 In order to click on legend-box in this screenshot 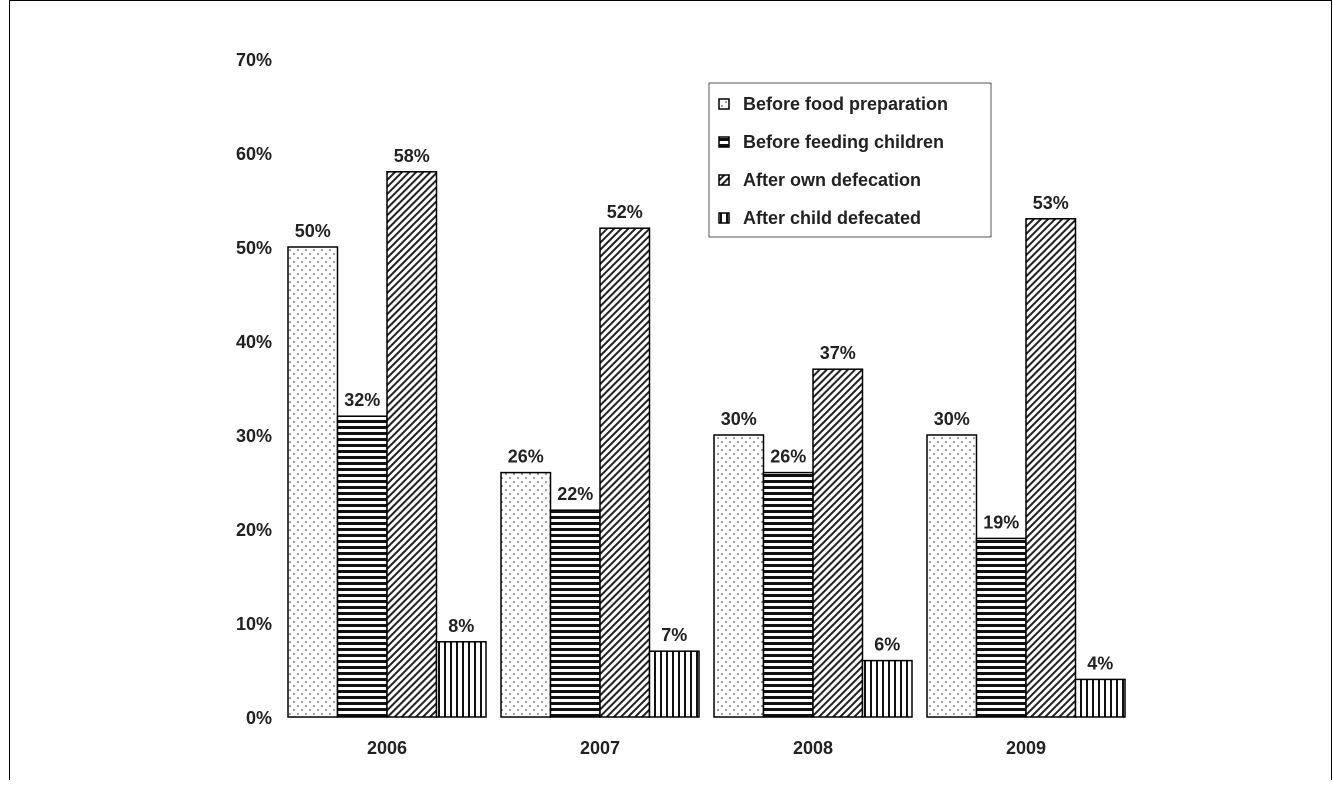, I will do `click(850, 160)`.